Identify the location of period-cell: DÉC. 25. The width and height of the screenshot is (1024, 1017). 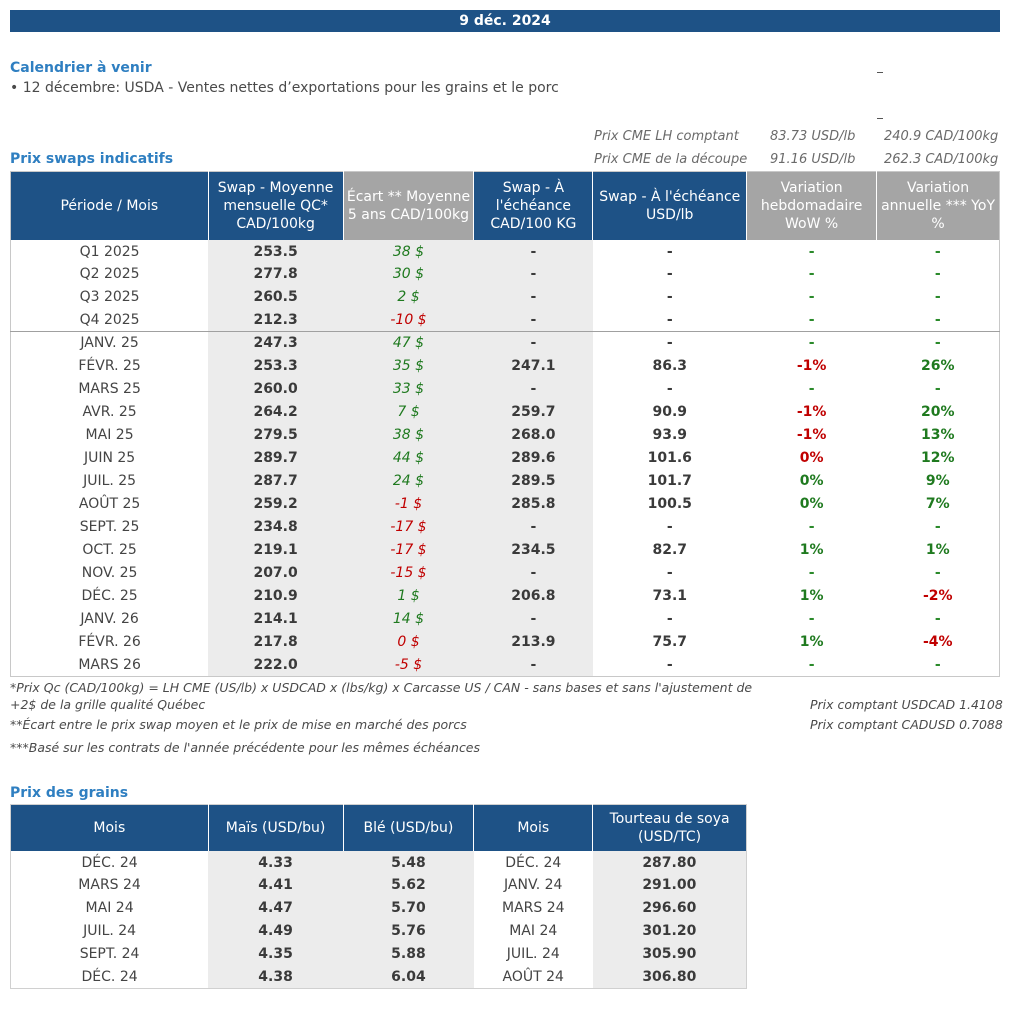
(109, 596).